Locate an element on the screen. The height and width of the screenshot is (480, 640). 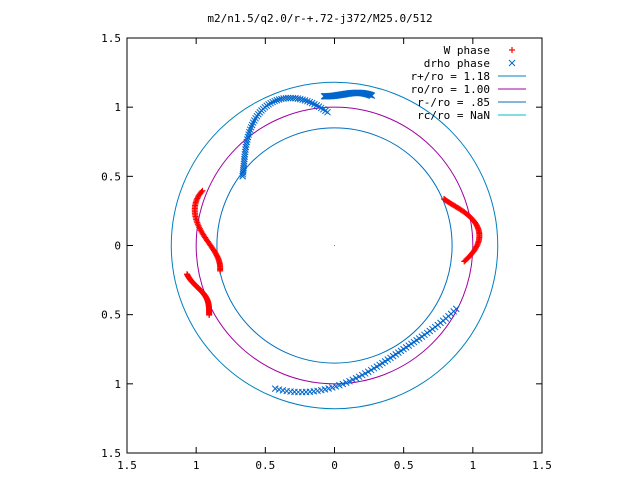
center-point is located at coordinates (334, 245).